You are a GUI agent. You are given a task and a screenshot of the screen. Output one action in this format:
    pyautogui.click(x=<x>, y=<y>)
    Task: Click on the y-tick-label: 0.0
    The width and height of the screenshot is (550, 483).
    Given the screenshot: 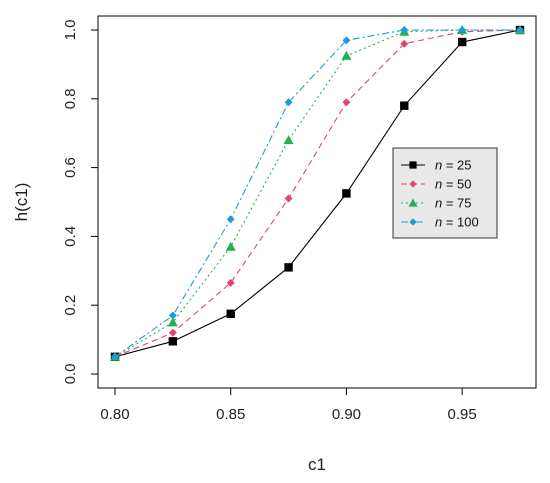 What is the action you would take?
    pyautogui.click(x=70, y=374)
    